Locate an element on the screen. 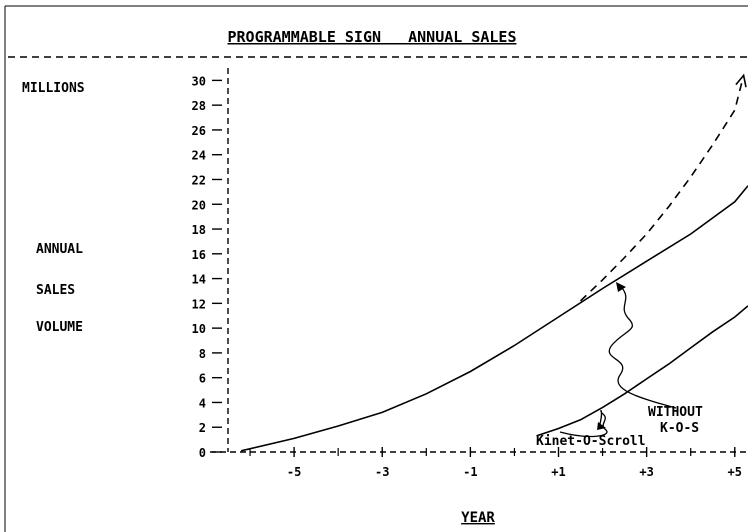 The width and height of the screenshot is (748, 532). x-axis-label: YEAR is located at coordinates (478, 518).